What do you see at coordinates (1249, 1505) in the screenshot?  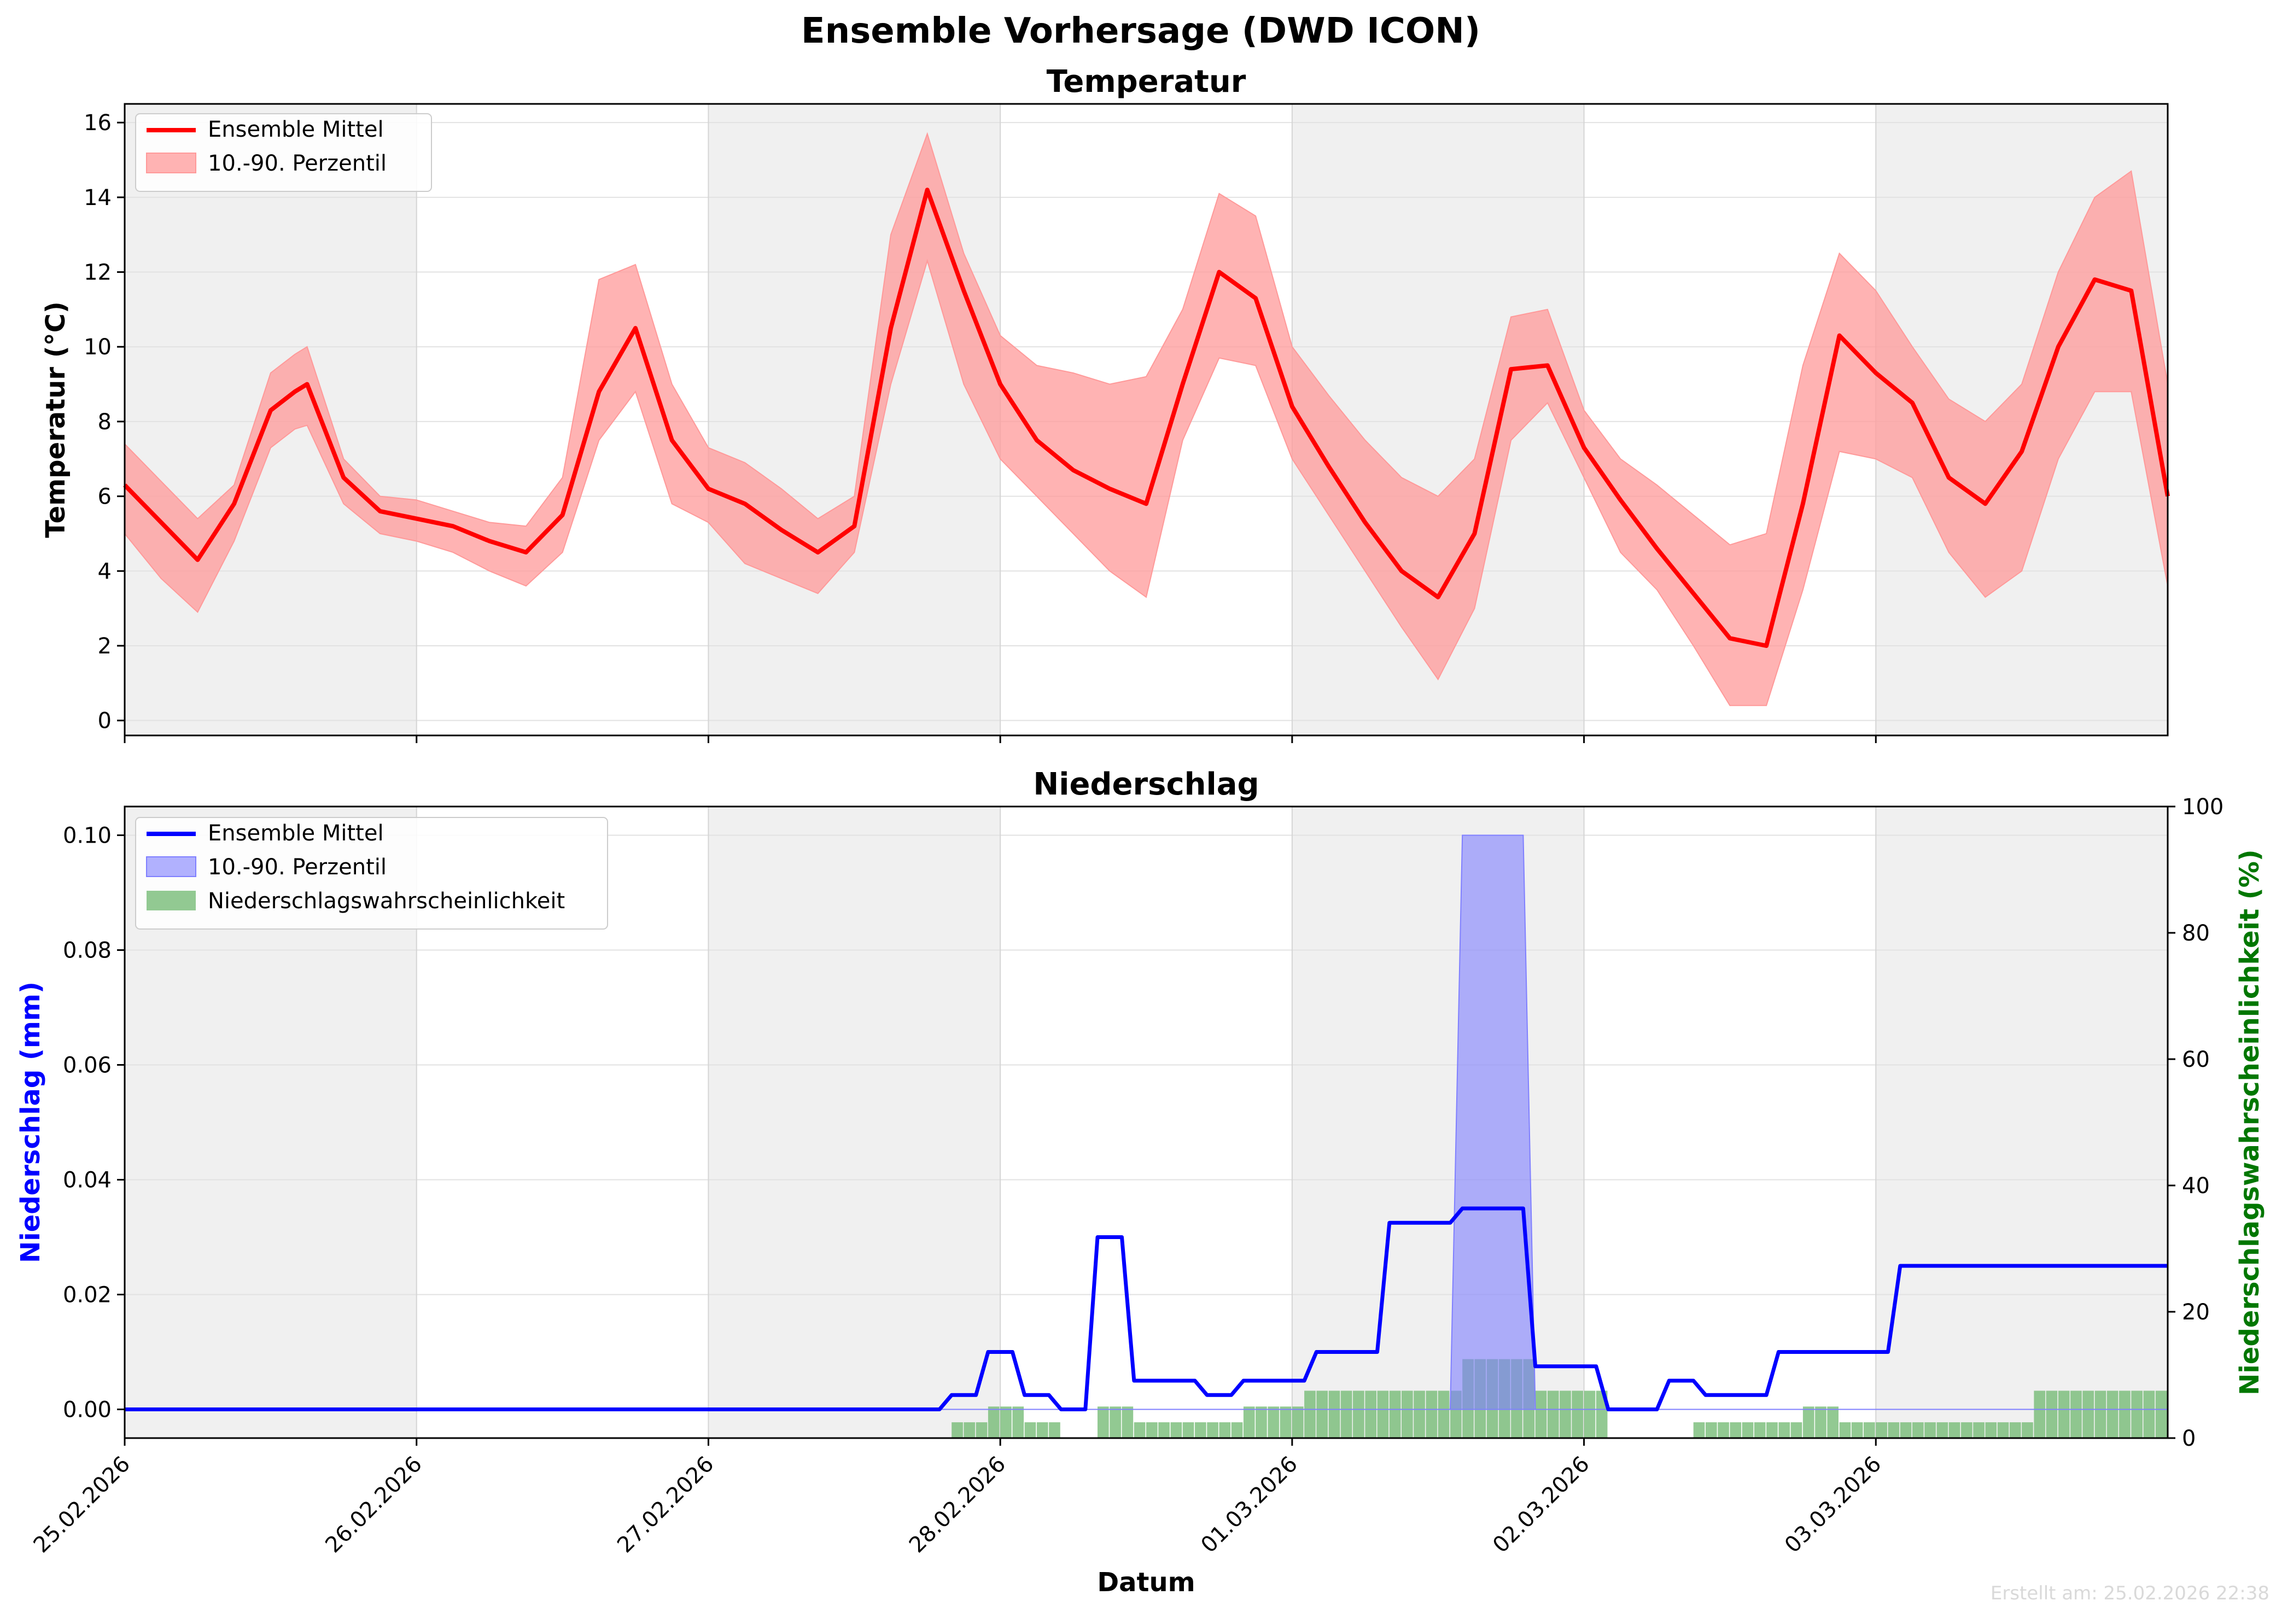 I see `x-tick-label: 01.03.2026` at bounding box center [1249, 1505].